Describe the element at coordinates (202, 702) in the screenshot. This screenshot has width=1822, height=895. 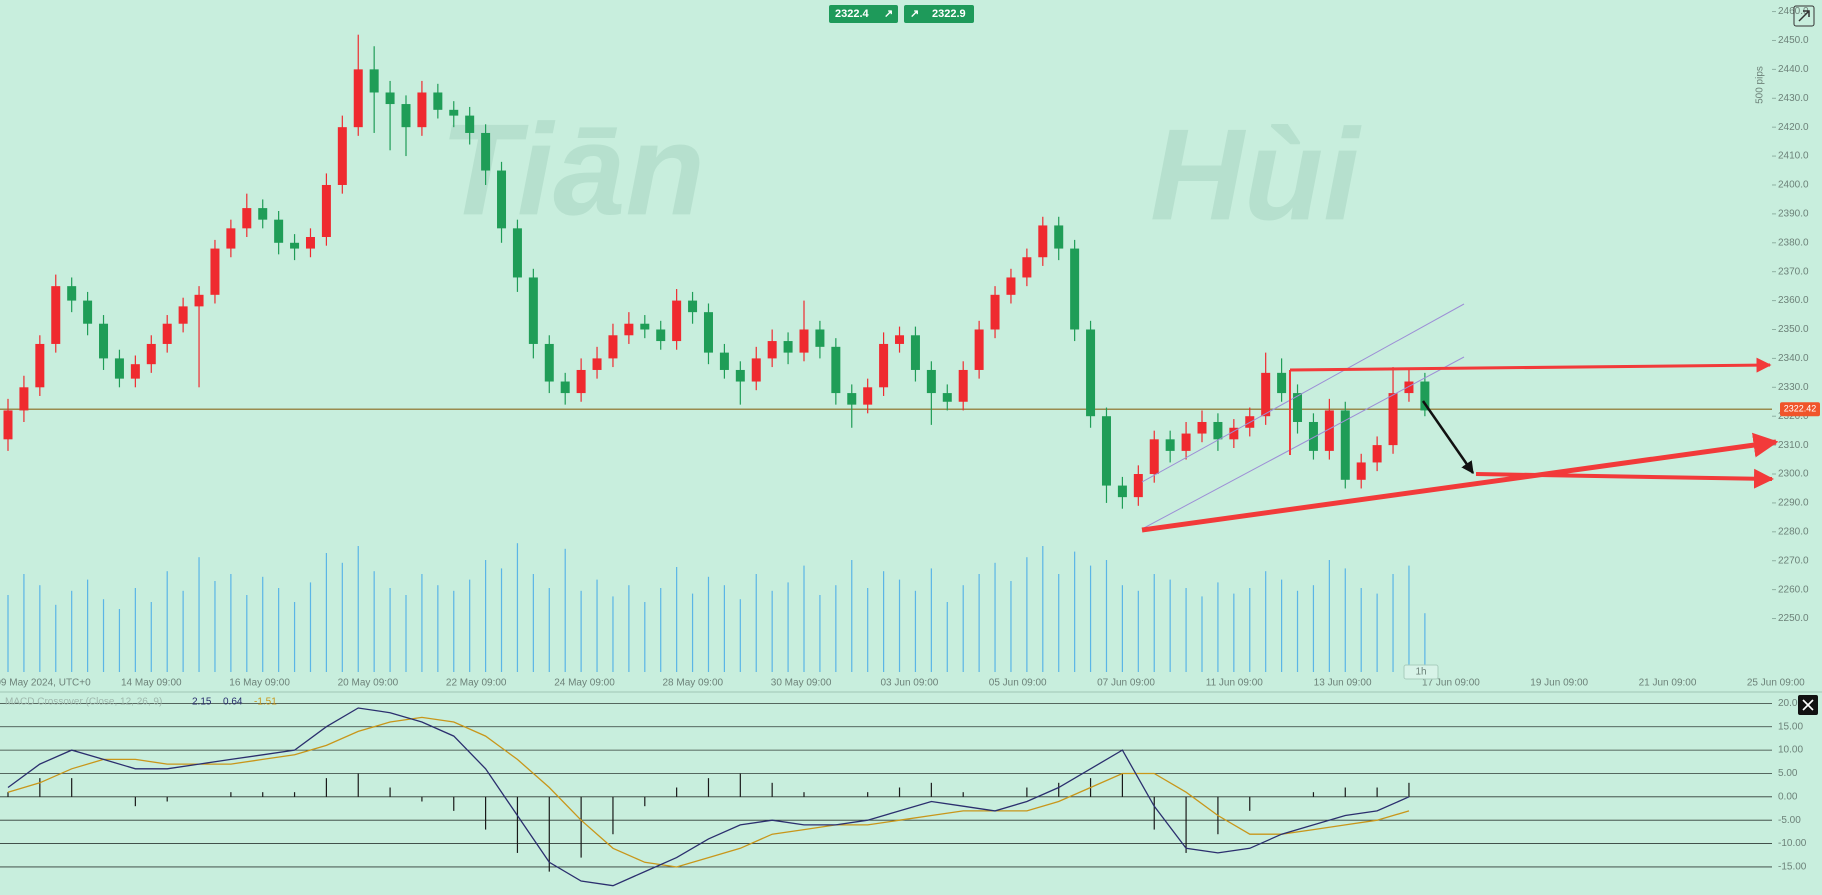
I see `legend-value: 2.15` at that location.